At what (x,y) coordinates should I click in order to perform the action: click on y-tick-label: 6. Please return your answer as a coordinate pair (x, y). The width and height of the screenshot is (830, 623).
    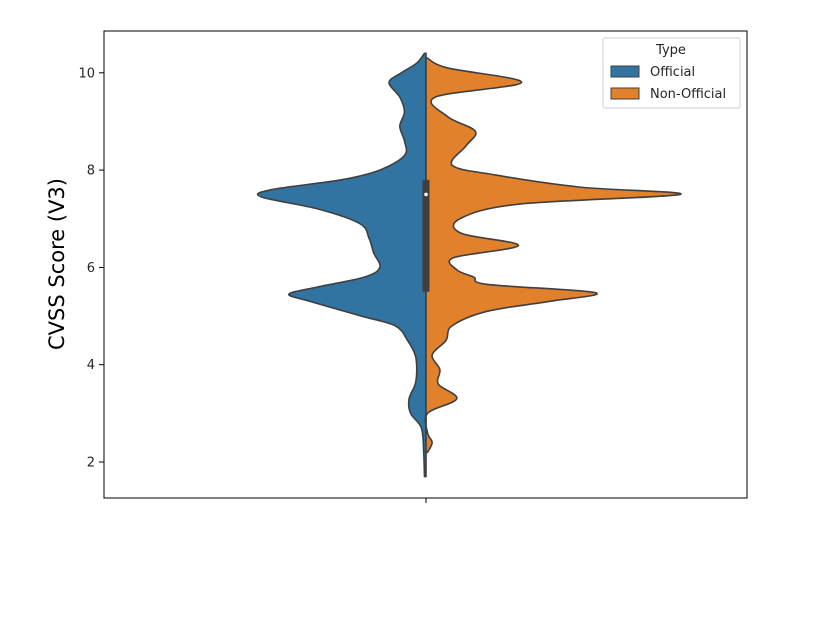
    Looking at the image, I should click on (91, 268).